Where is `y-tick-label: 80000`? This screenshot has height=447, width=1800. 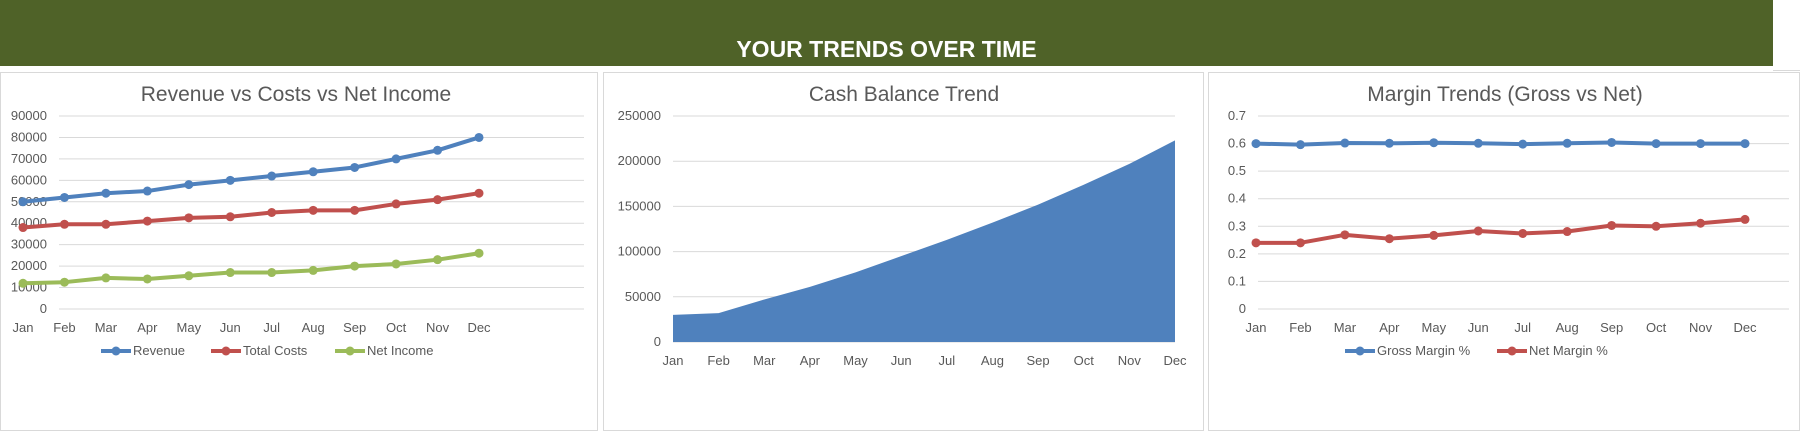 y-tick-label: 80000 is located at coordinates (29, 136).